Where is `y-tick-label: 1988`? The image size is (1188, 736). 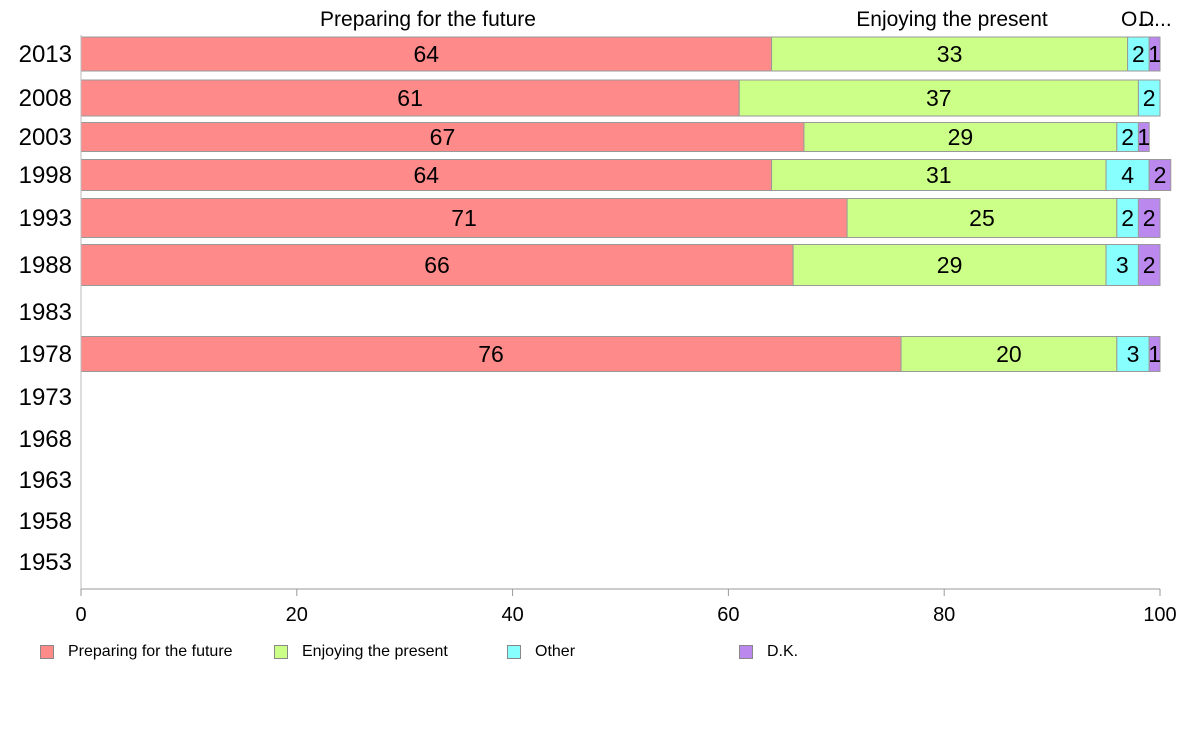 y-tick-label: 1988 is located at coordinates (45, 265).